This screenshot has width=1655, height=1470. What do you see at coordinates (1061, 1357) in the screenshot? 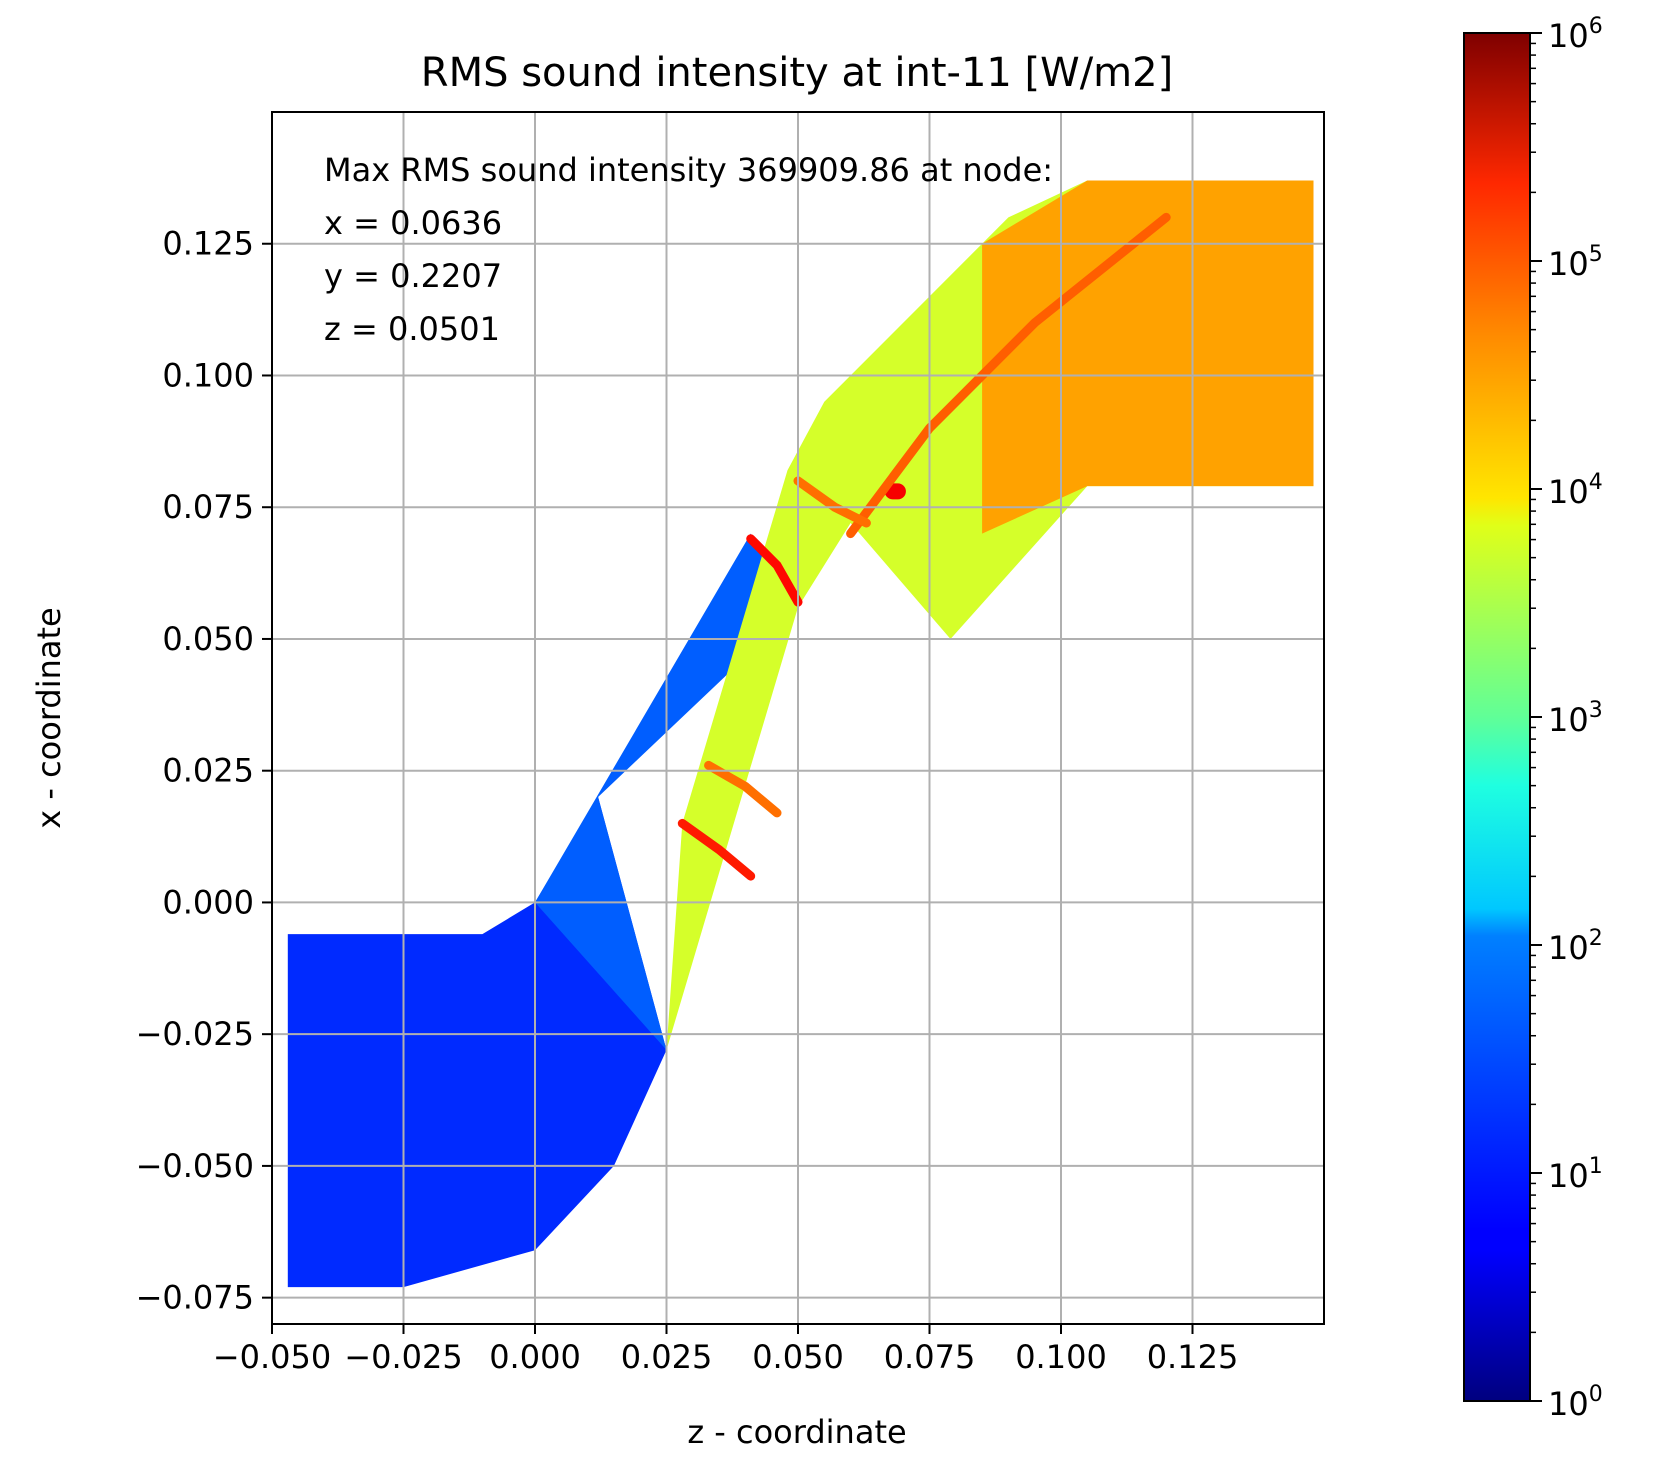
I see `x-tick-label: 0.100` at bounding box center [1061, 1357].